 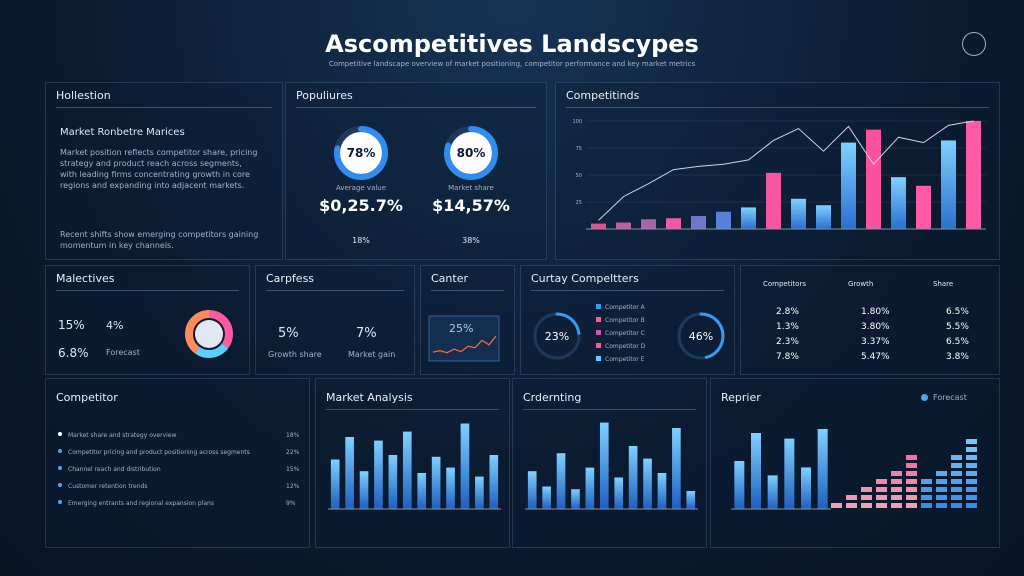 I want to click on heading: Market Ronbetre Marices, so click(x=122, y=132).